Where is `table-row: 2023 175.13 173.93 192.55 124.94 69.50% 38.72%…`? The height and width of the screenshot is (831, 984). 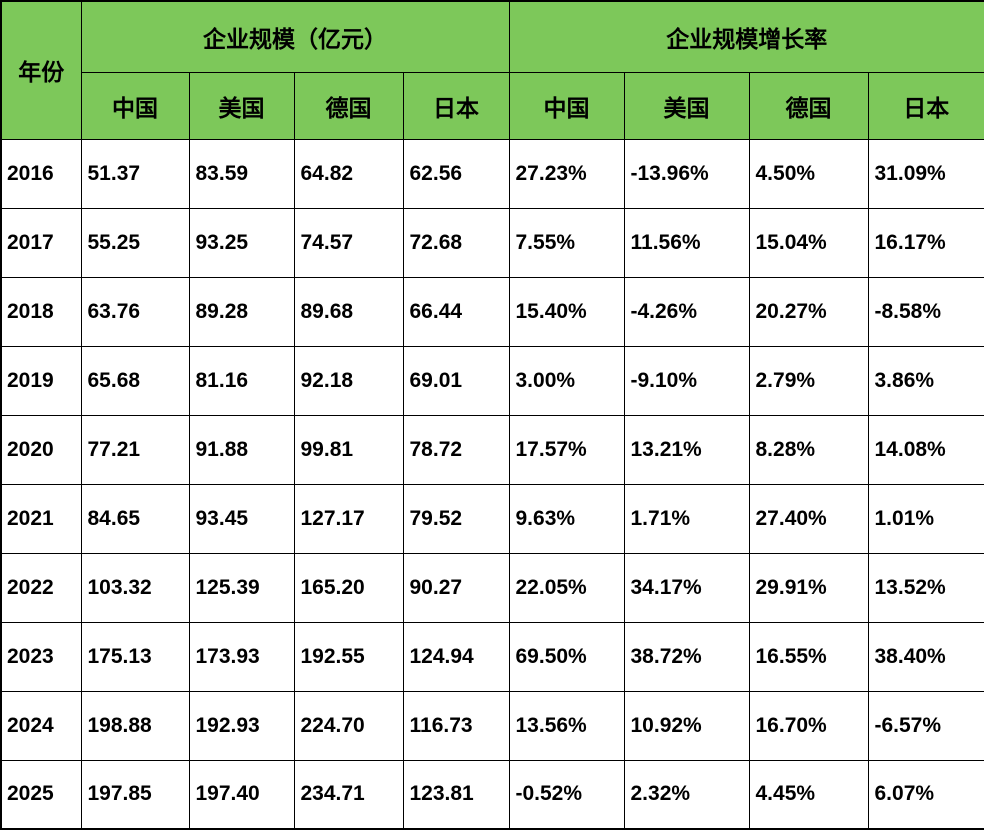 table-row: 2023 175.13 173.93 192.55 124.94 69.50% 38.72%… is located at coordinates (492, 656).